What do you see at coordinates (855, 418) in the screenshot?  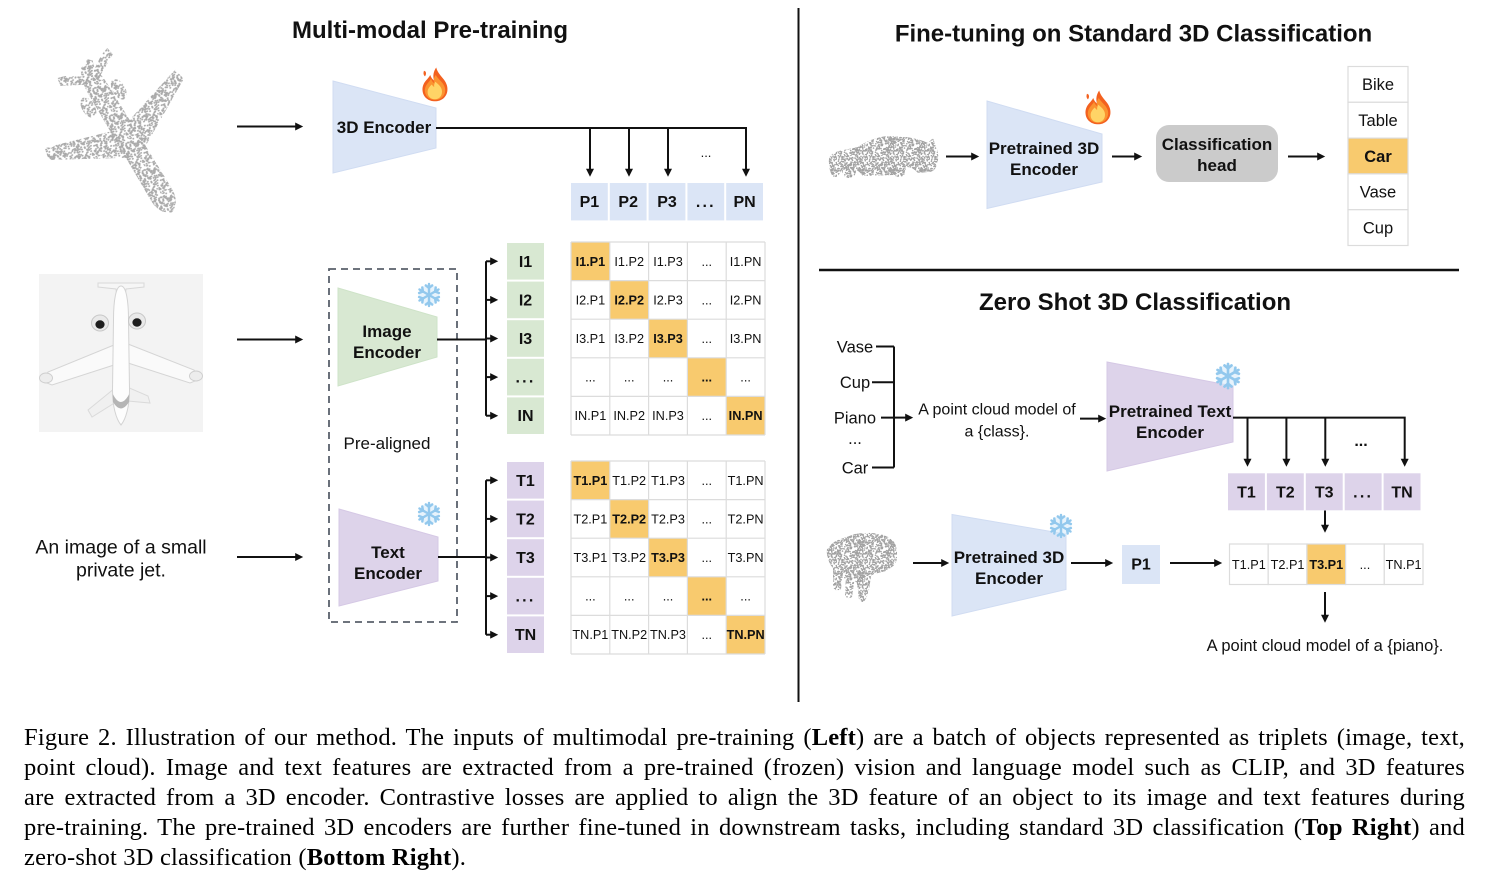 I see `svg-text: Piano` at bounding box center [855, 418].